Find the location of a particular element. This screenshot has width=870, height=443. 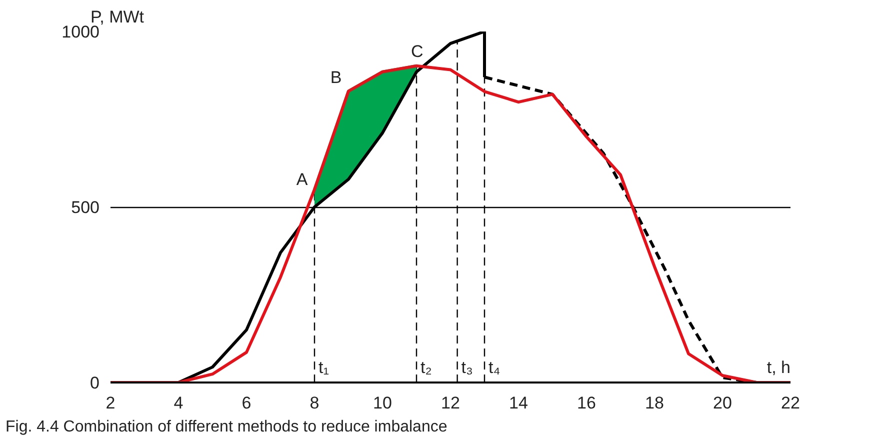

x-tick-label: 14 is located at coordinates (518, 403).